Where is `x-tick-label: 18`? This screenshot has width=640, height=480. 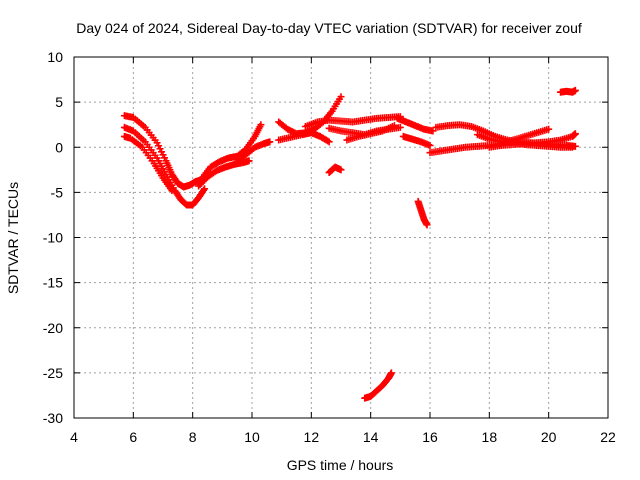 x-tick-label: 18 is located at coordinates (490, 437).